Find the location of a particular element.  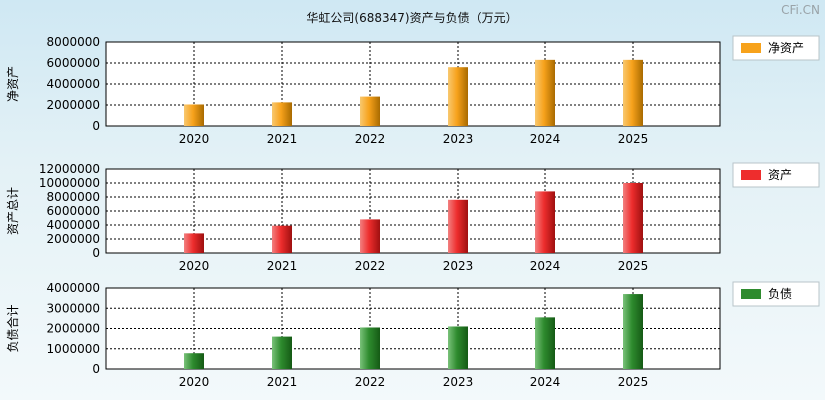

legend-box is located at coordinates (776, 48).